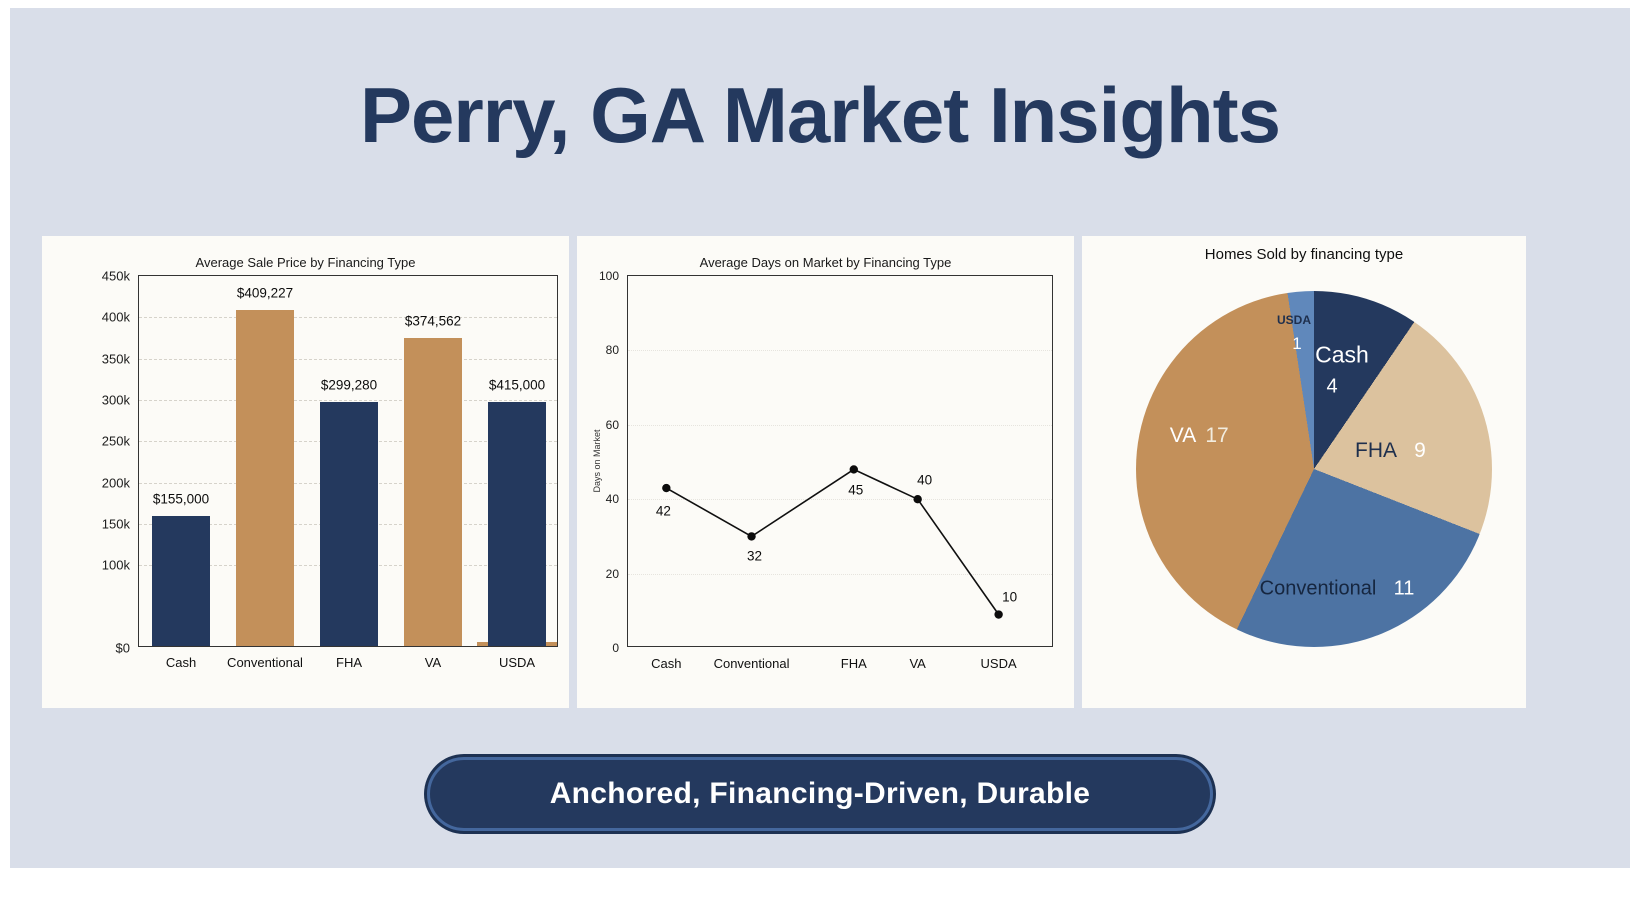 This screenshot has width=1640, height=924. Describe the element at coordinates (1217, 435) in the screenshot. I see `pie-slice-value: 17` at that location.